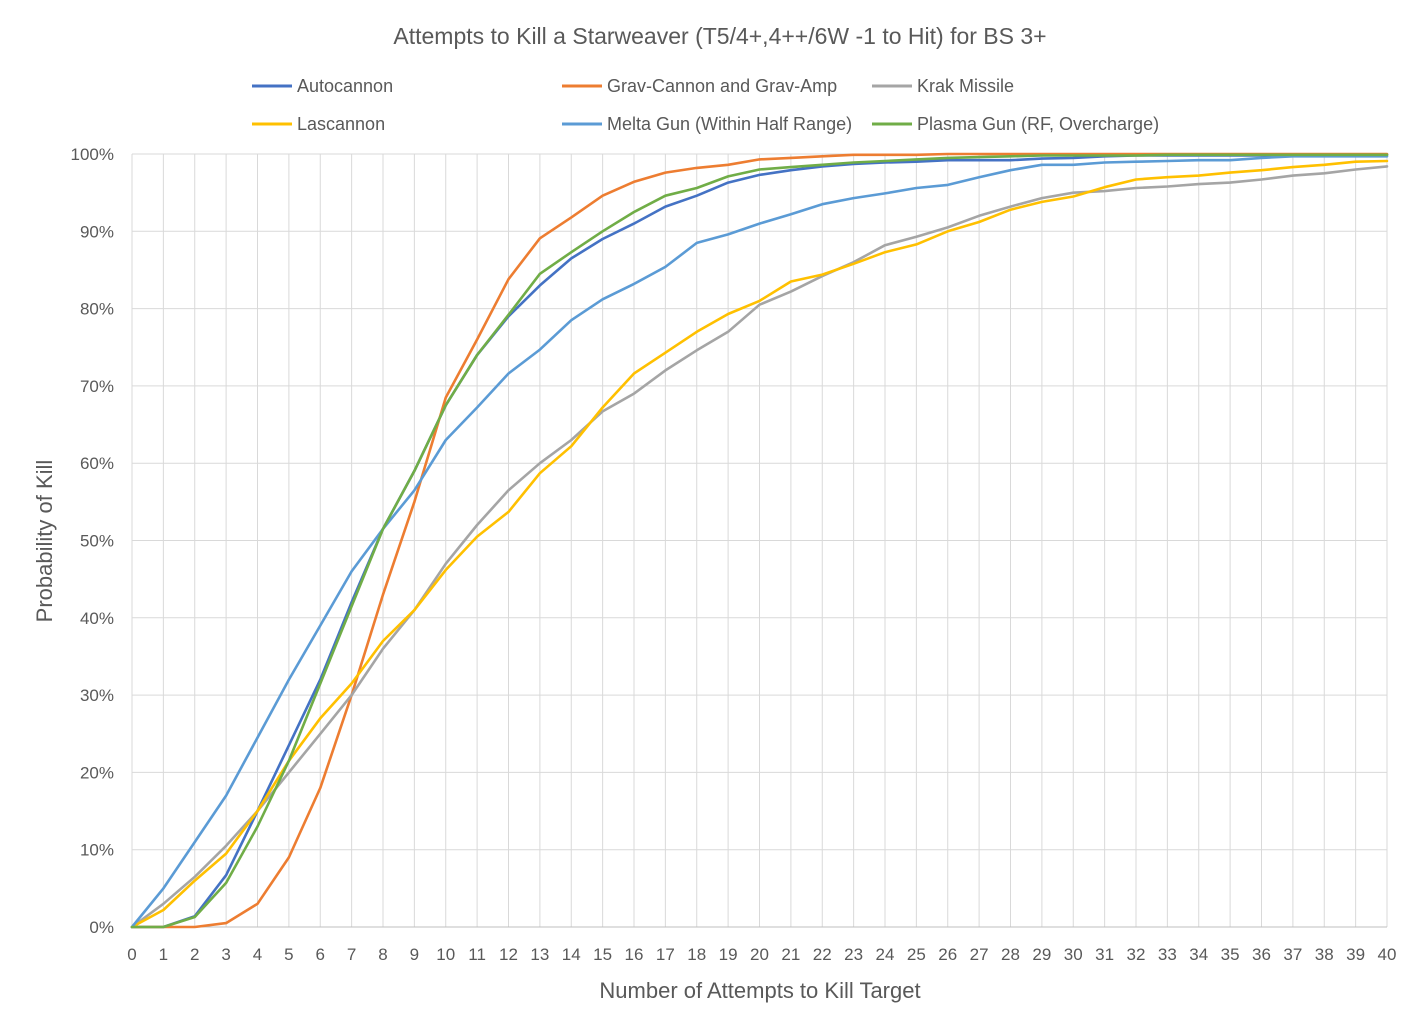  I want to click on legend-entry: Grav-Cannon and Grav-Amp, so click(699, 86).